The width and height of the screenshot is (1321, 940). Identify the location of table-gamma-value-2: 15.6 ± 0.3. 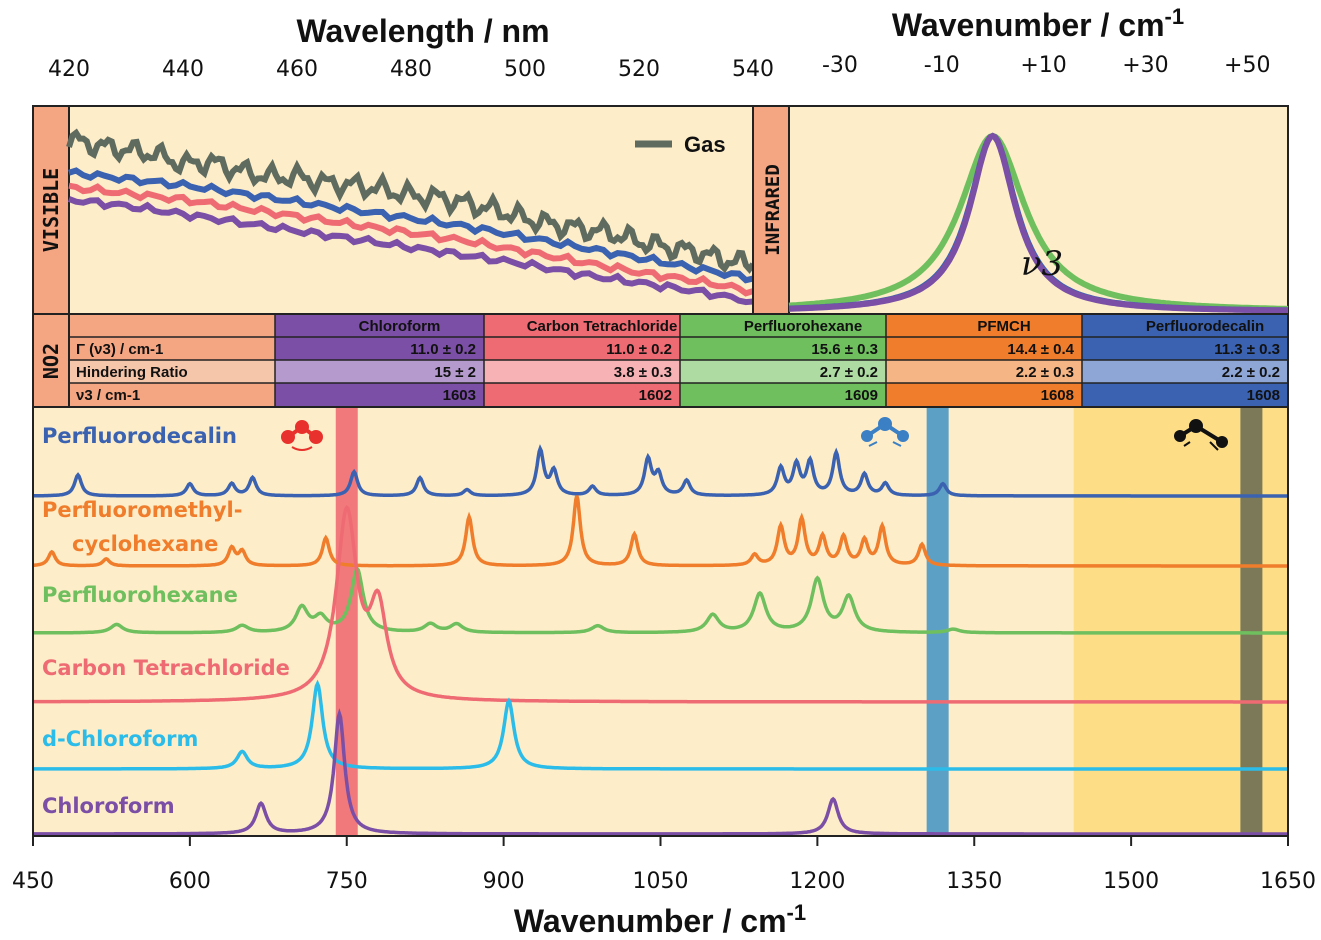
(844, 349).